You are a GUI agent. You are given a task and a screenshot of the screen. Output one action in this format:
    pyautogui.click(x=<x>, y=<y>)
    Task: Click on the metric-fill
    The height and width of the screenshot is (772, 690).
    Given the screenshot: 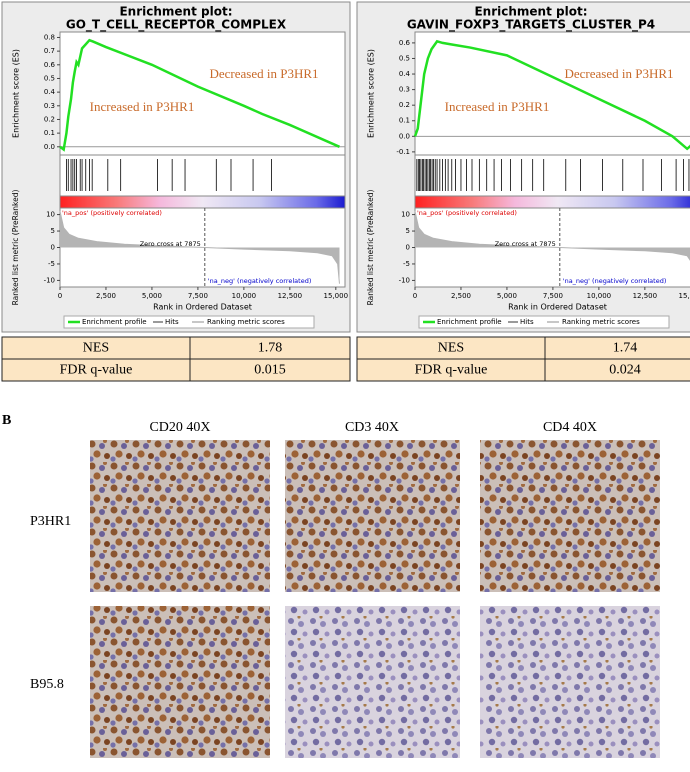 What is the action you would take?
    pyautogui.click(x=552, y=236)
    